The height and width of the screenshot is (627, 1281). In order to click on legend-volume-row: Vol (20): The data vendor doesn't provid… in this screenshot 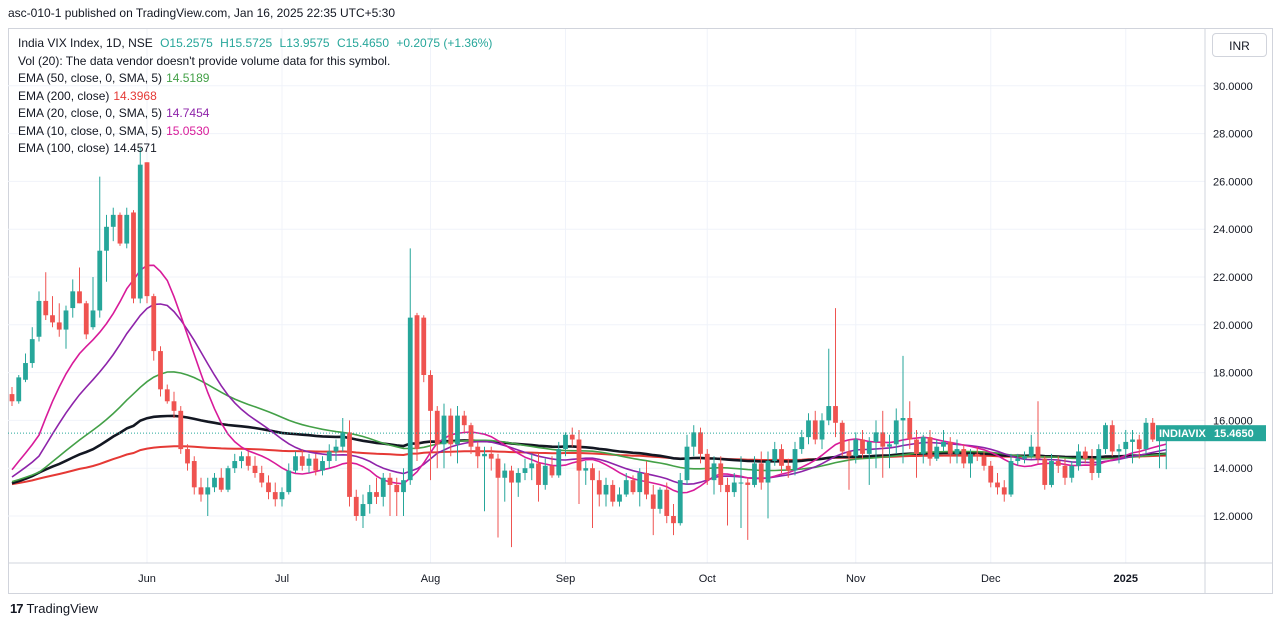, I will do `click(204, 60)`.